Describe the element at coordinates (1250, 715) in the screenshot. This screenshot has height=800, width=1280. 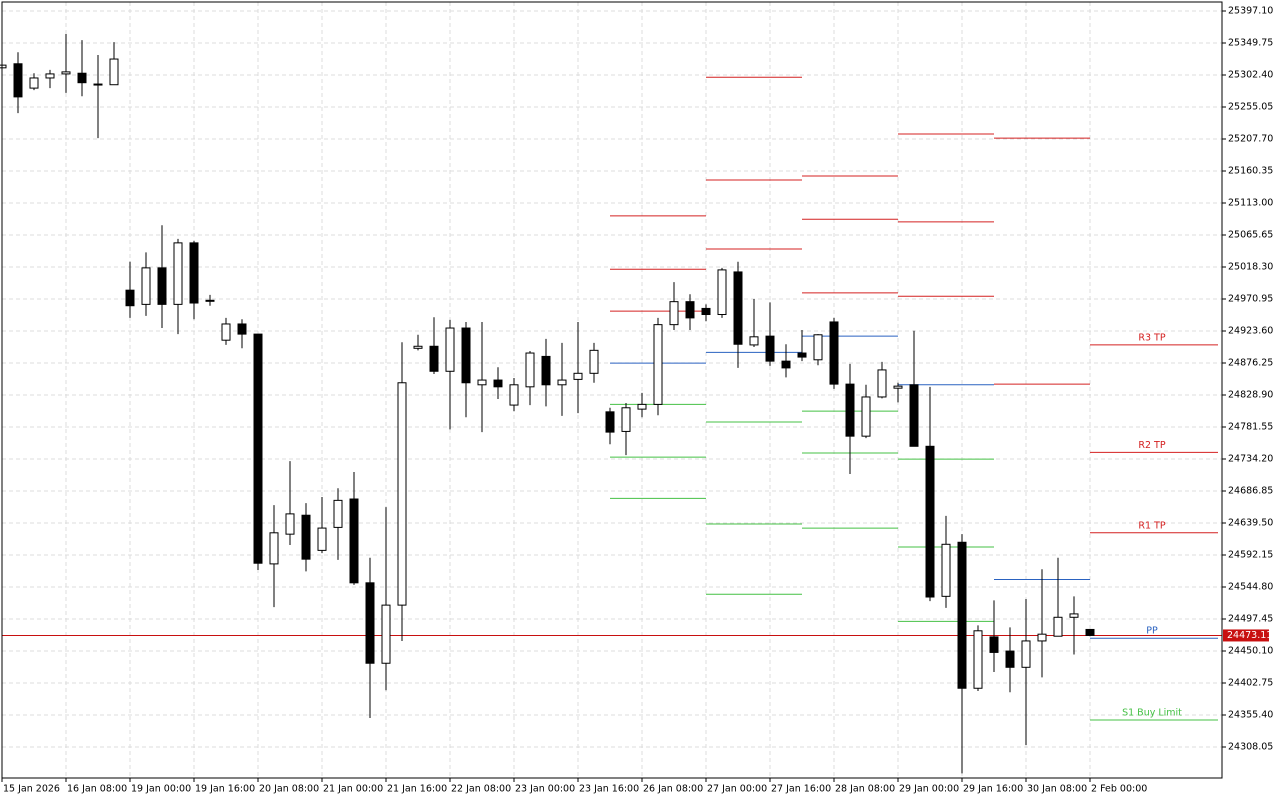
I see `y-tick-label: 24355.40` at that location.